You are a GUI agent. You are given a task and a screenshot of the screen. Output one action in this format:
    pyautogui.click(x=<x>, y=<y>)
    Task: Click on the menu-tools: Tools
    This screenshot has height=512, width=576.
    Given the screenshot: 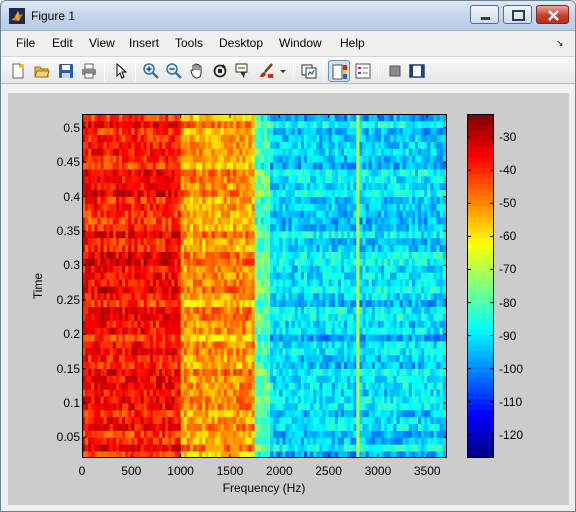 What is the action you would take?
    pyautogui.click(x=189, y=43)
    